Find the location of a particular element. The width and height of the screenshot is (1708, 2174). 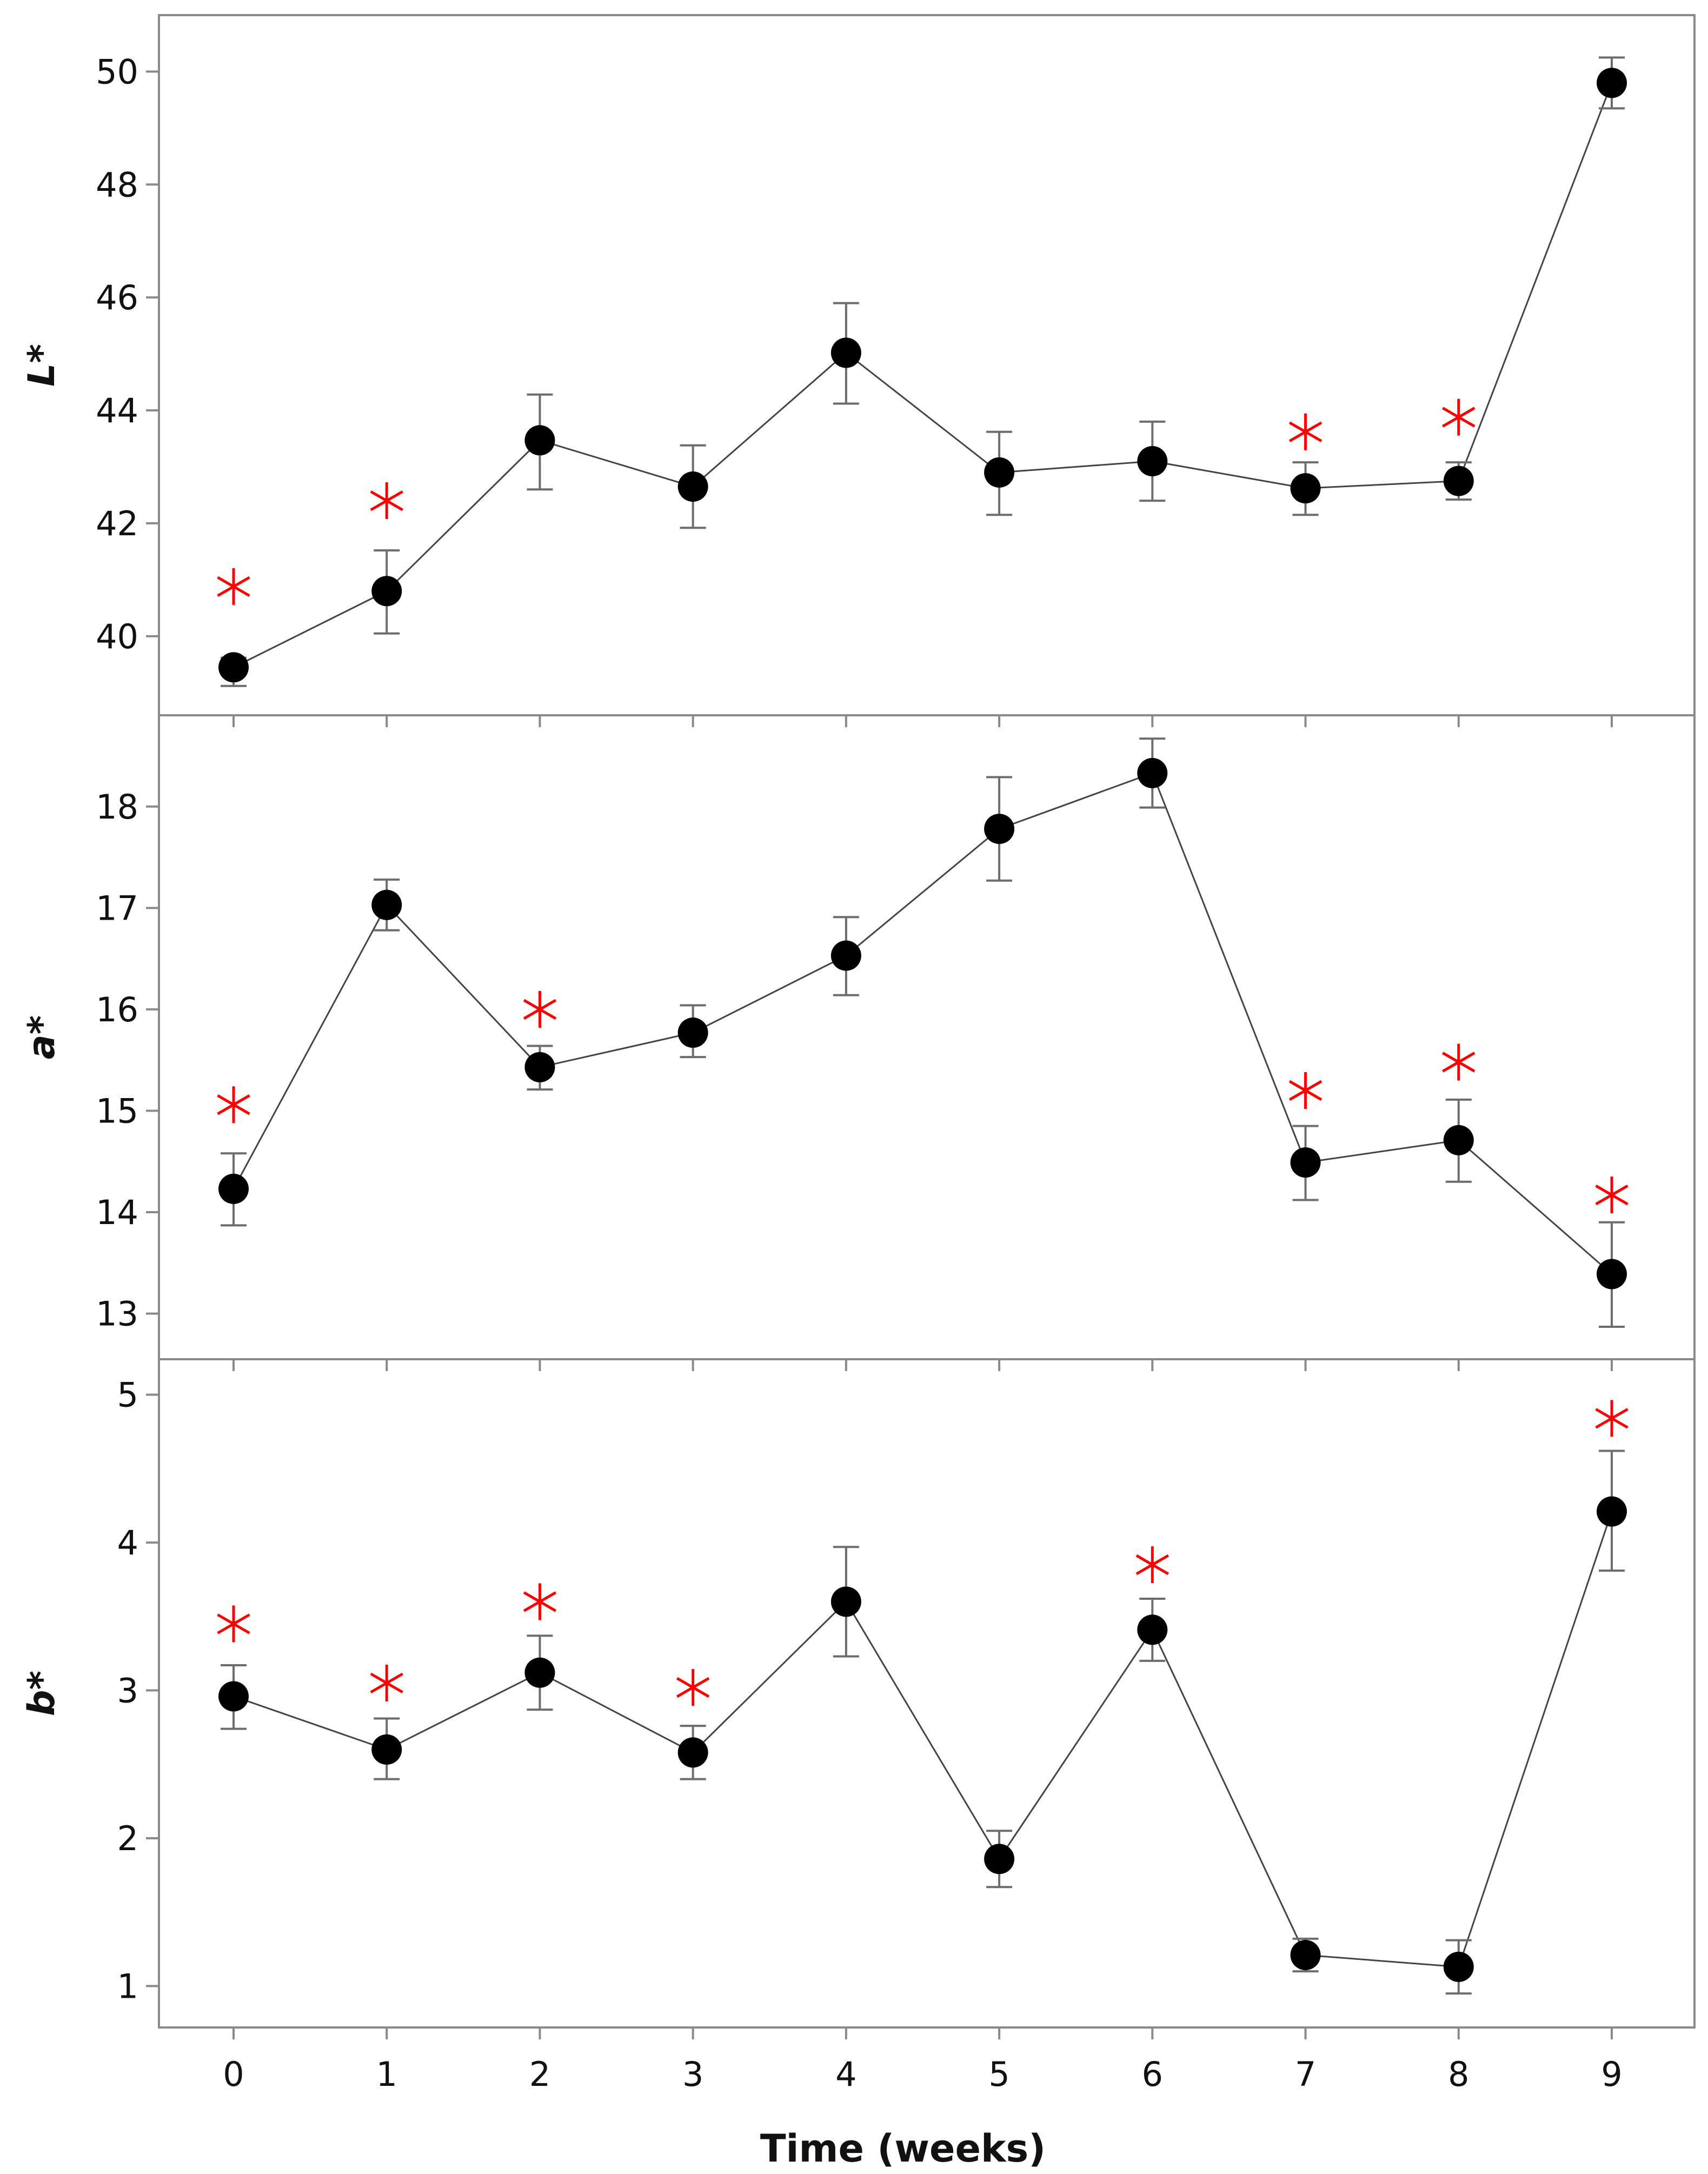

y-tick-label: 2 is located at coordinates (127, 1838).